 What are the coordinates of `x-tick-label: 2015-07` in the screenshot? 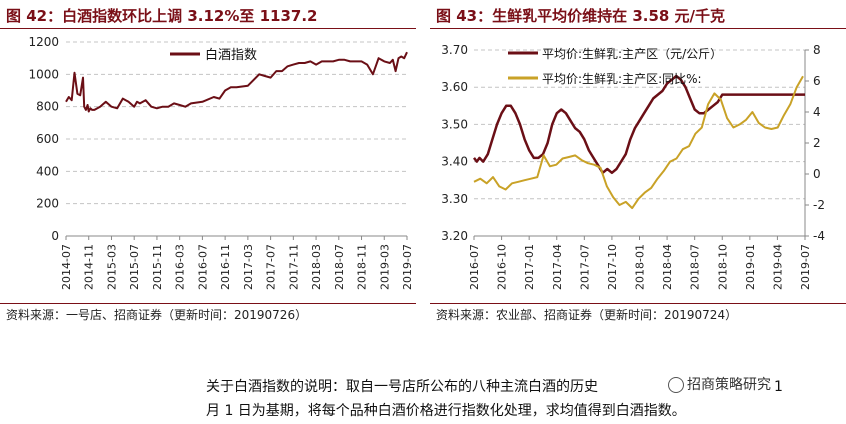 It's located at (134, 267).